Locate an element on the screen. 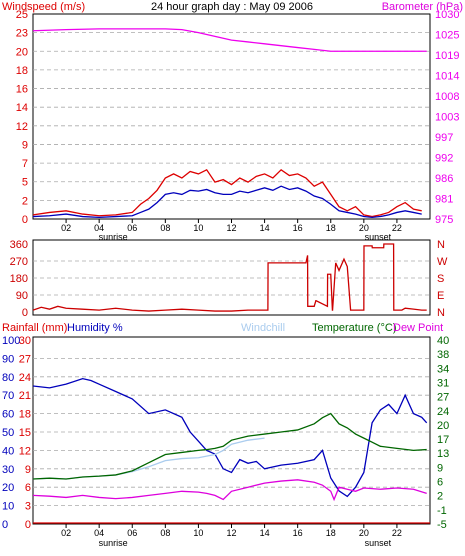  dewpoint-label: Dew Point is located at coordinates (418, 328).